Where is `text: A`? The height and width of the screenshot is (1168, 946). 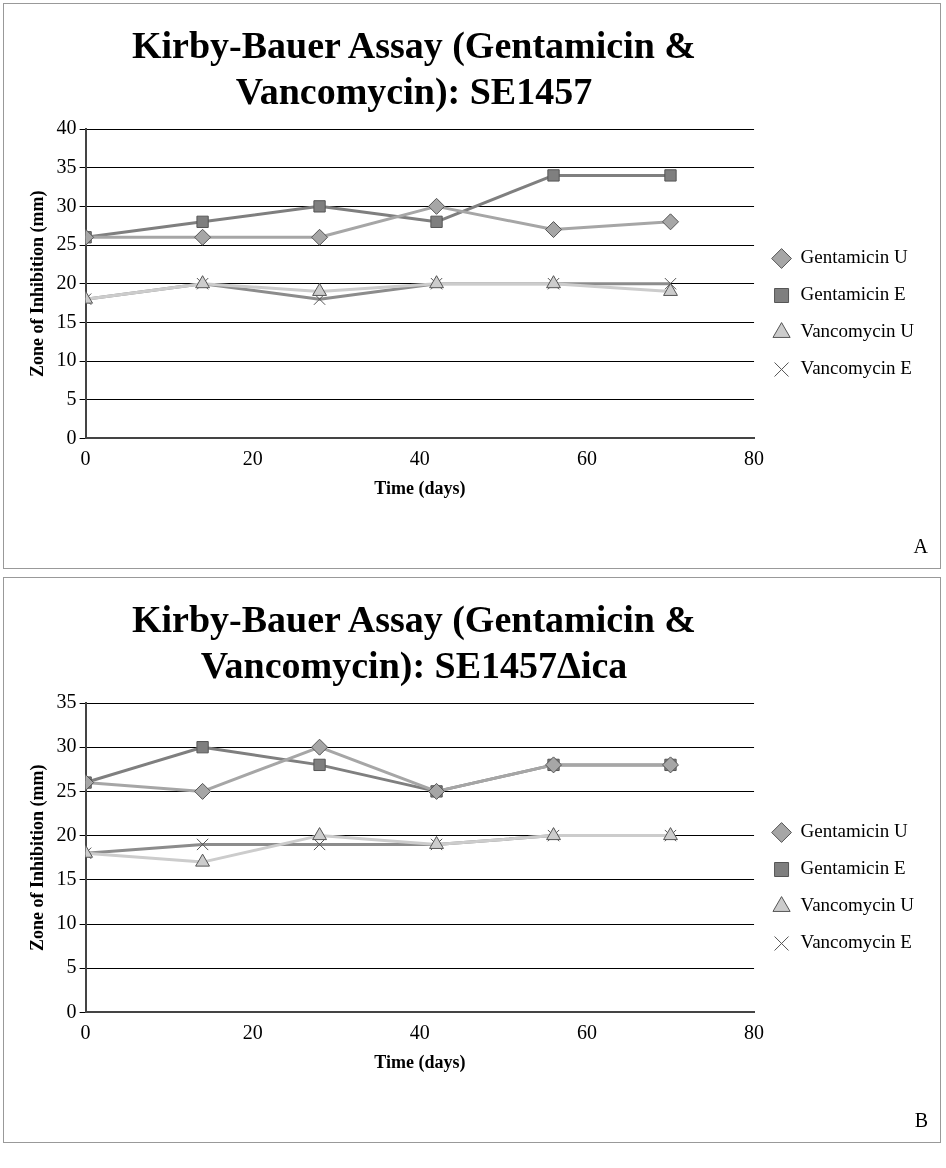 text: A is located at coordinates (920, 546).